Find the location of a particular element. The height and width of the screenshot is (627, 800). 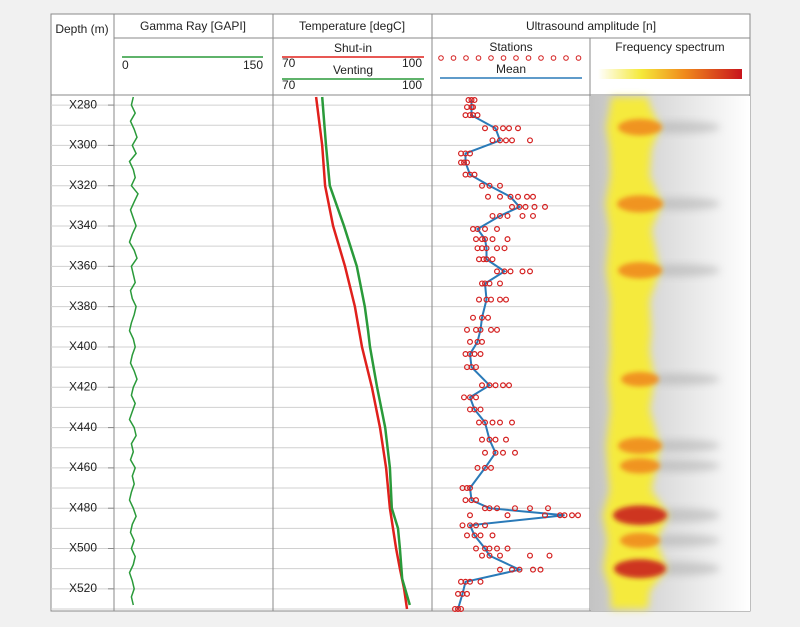

track-title: Ultrasound amplitude [n] is located at coordinates (591, 26).